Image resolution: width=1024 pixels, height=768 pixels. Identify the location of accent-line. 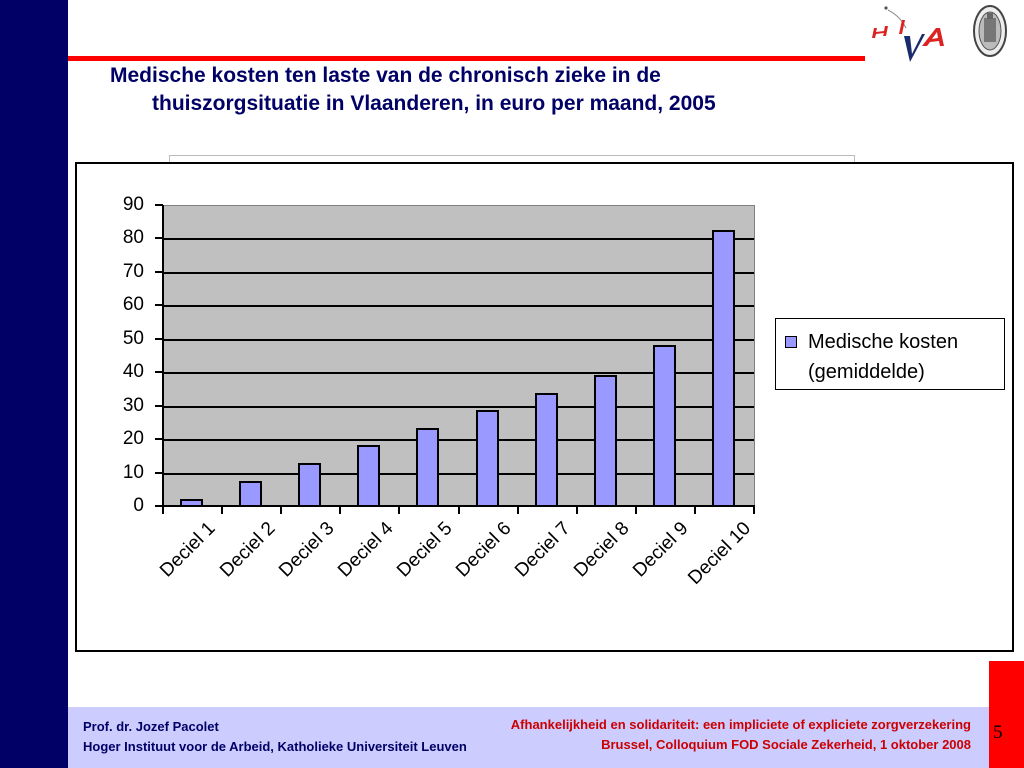
(466, 58).